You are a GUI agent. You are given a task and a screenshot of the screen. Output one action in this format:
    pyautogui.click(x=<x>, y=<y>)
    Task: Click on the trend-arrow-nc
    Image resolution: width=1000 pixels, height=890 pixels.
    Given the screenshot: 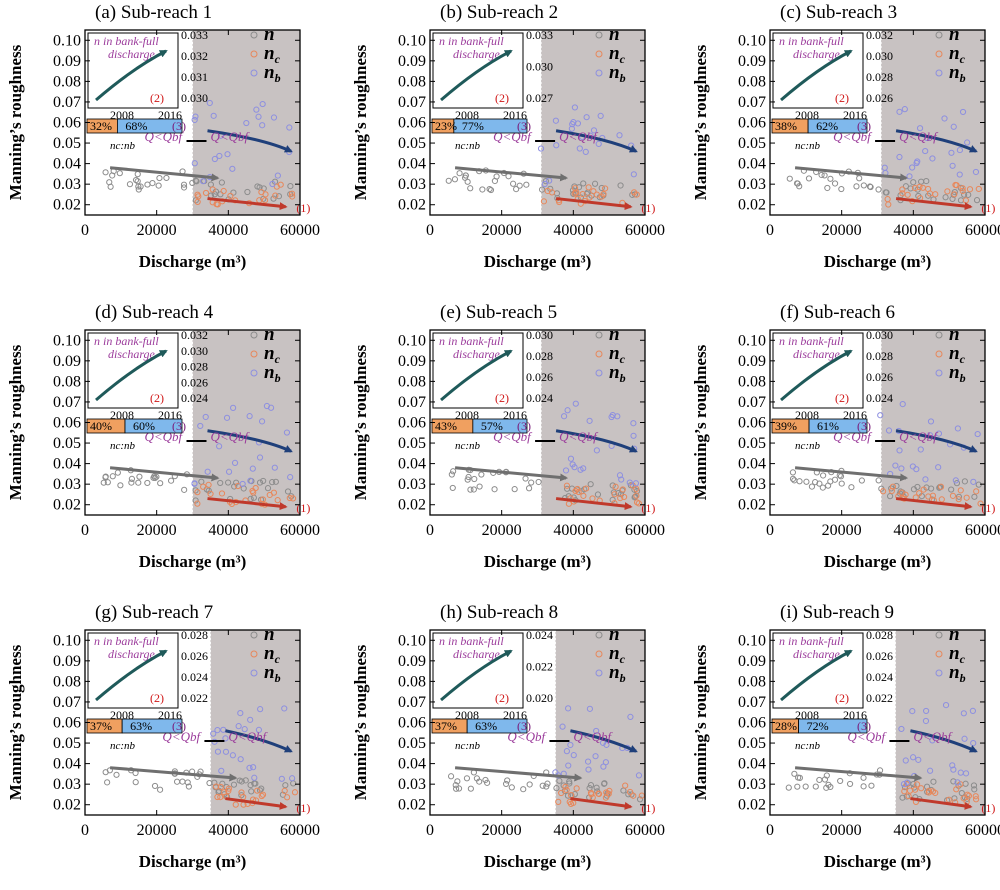 What is the action you would take?
    pyautogui.click(x=594, y=204)
    